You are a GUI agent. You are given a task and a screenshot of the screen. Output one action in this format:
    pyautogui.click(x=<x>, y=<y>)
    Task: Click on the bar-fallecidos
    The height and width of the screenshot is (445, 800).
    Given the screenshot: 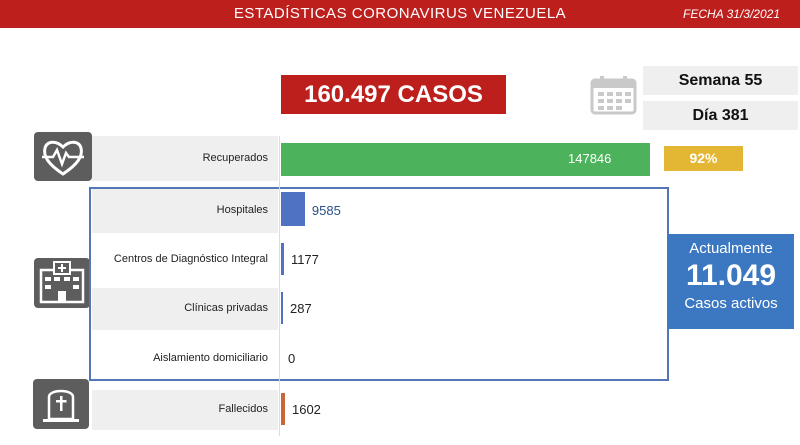 What is the action you would take?
    pyautogui.click(x=283, y=409)
    